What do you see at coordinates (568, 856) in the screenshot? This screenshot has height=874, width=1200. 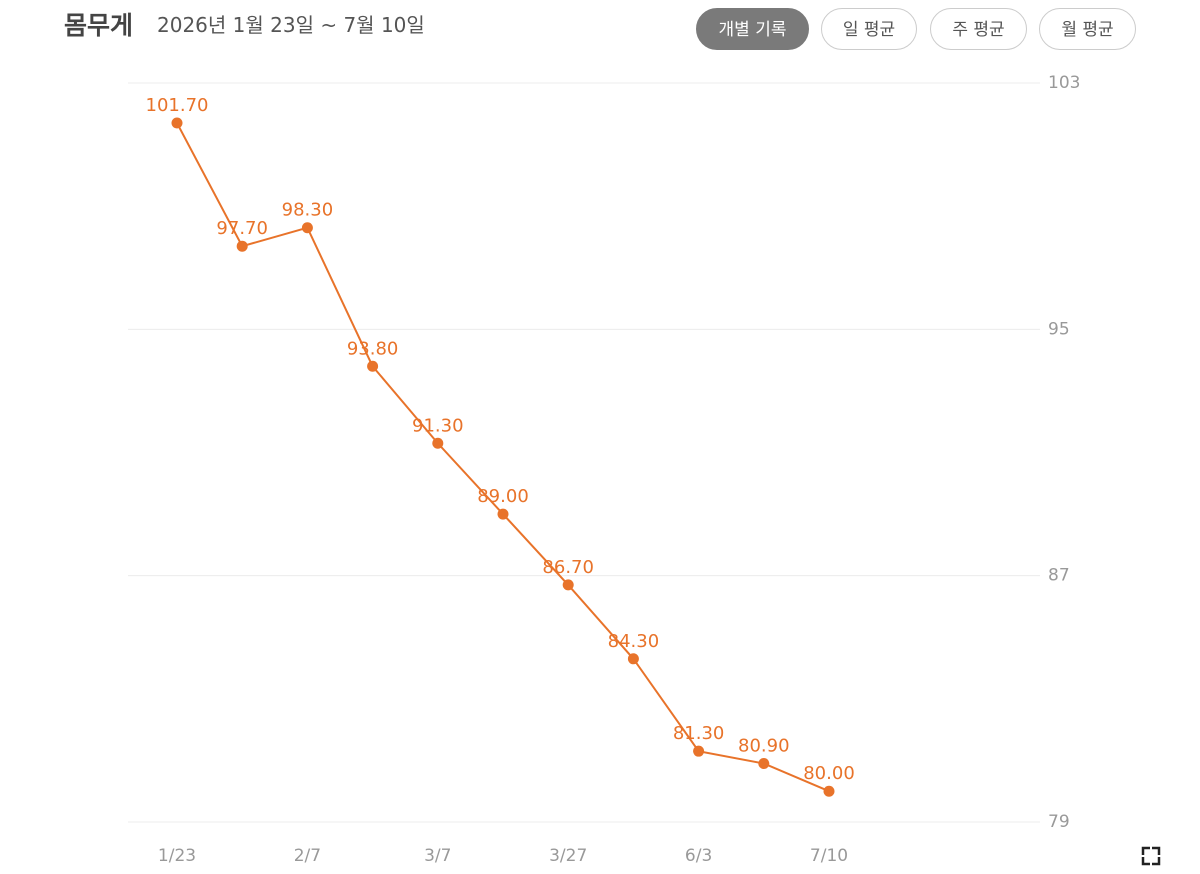 I see `x-tick-label: 3/27` at bounding box center [568, 856].